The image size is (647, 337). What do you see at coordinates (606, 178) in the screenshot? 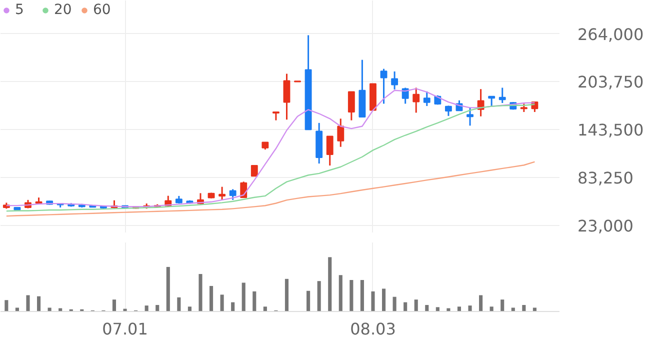
I see `y-tick-label: 83,250` at bounding box center [606, 178].